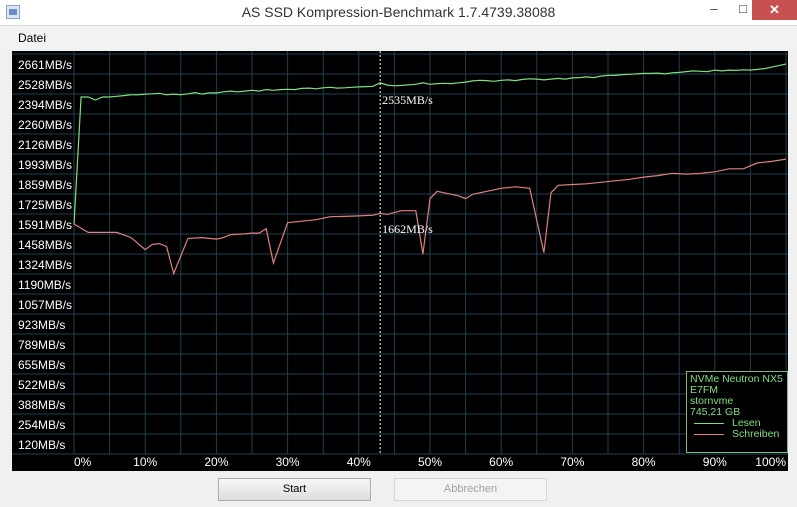 The image size is (797, 507). What do you see at coordinates (715, 462) in the screenshot?
I see `x-tick-label: 90%` at bounding box center [715, 462].